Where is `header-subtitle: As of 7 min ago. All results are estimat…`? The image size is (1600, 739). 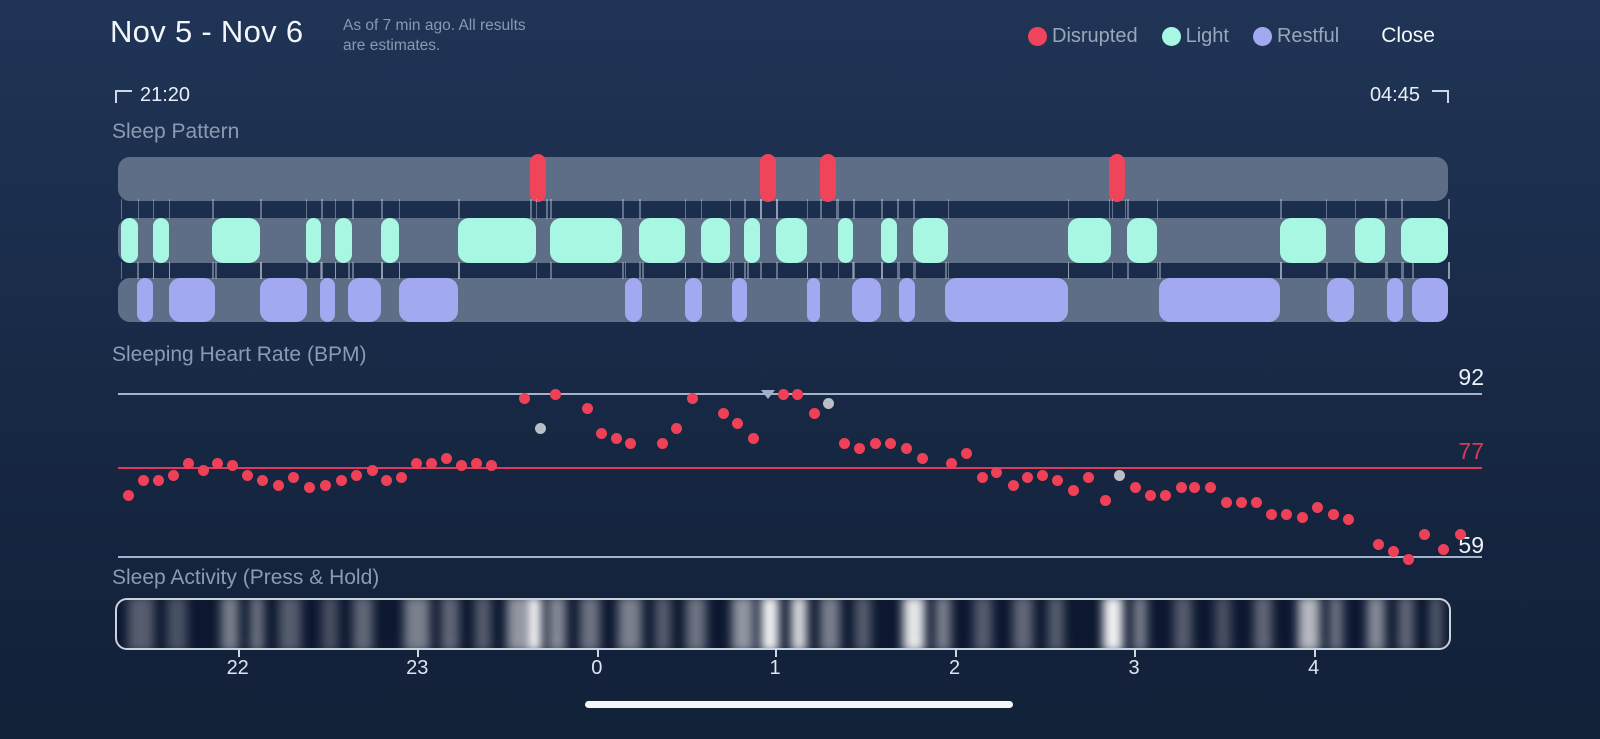 header-subtitle: As of 7 min ago. All results are estimat… is located at coordinates (434, 36).